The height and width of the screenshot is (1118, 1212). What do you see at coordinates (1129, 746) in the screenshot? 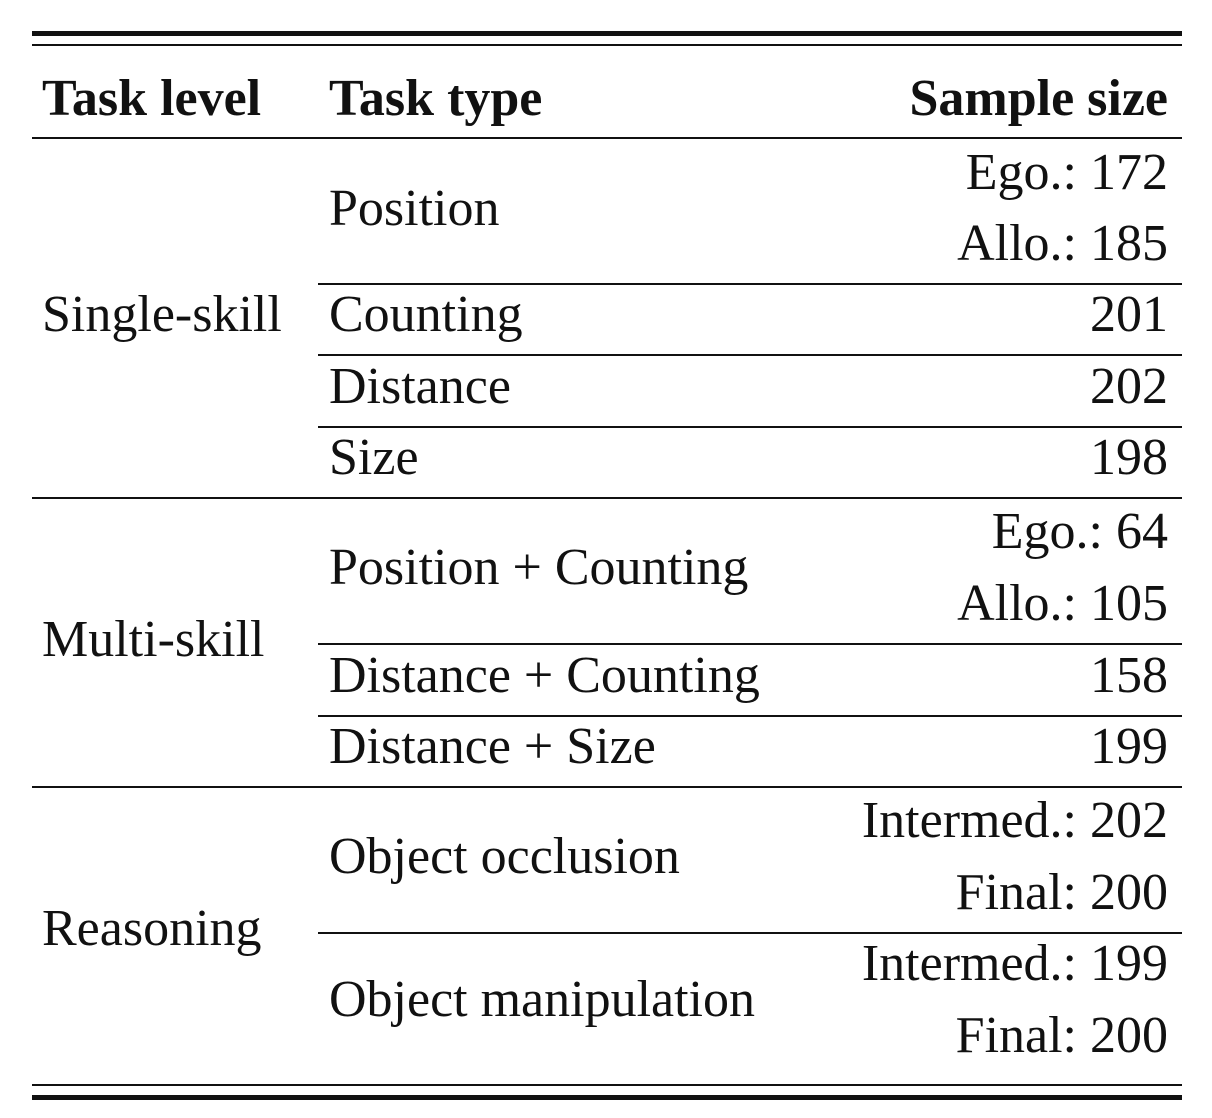
I see `sample-distance-size: 199` at bounding box center [1129, 746].